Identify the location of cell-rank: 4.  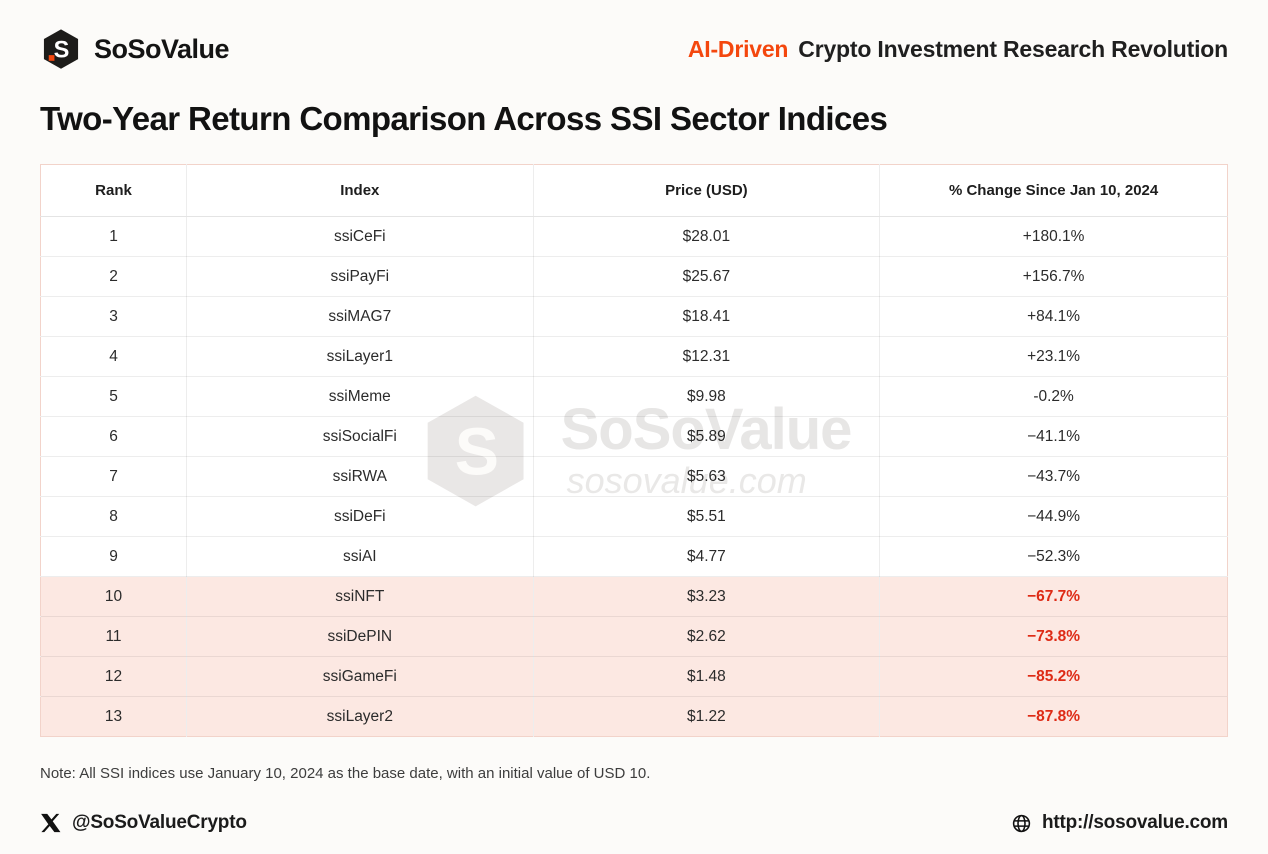
(113, 356).